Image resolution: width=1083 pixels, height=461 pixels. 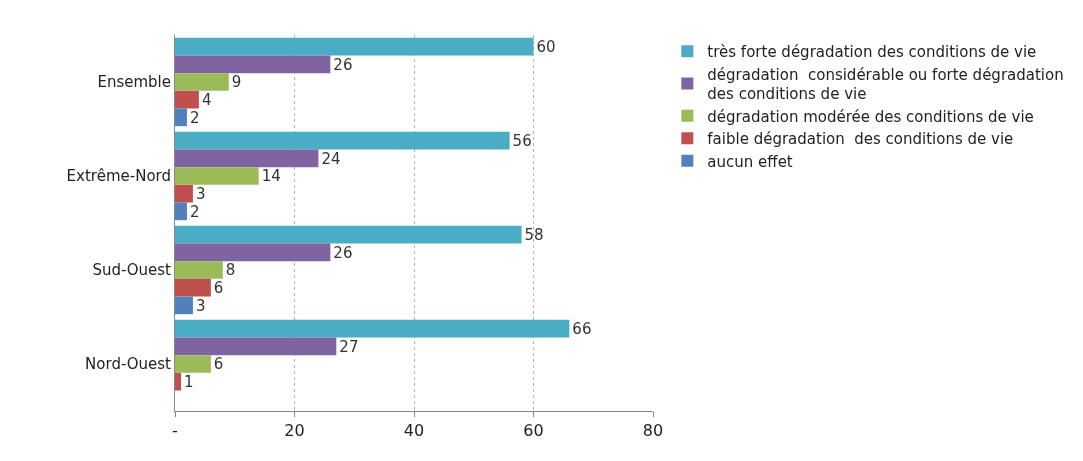 I want to click on x-tick-label: 80, so click(x=653, y=431).